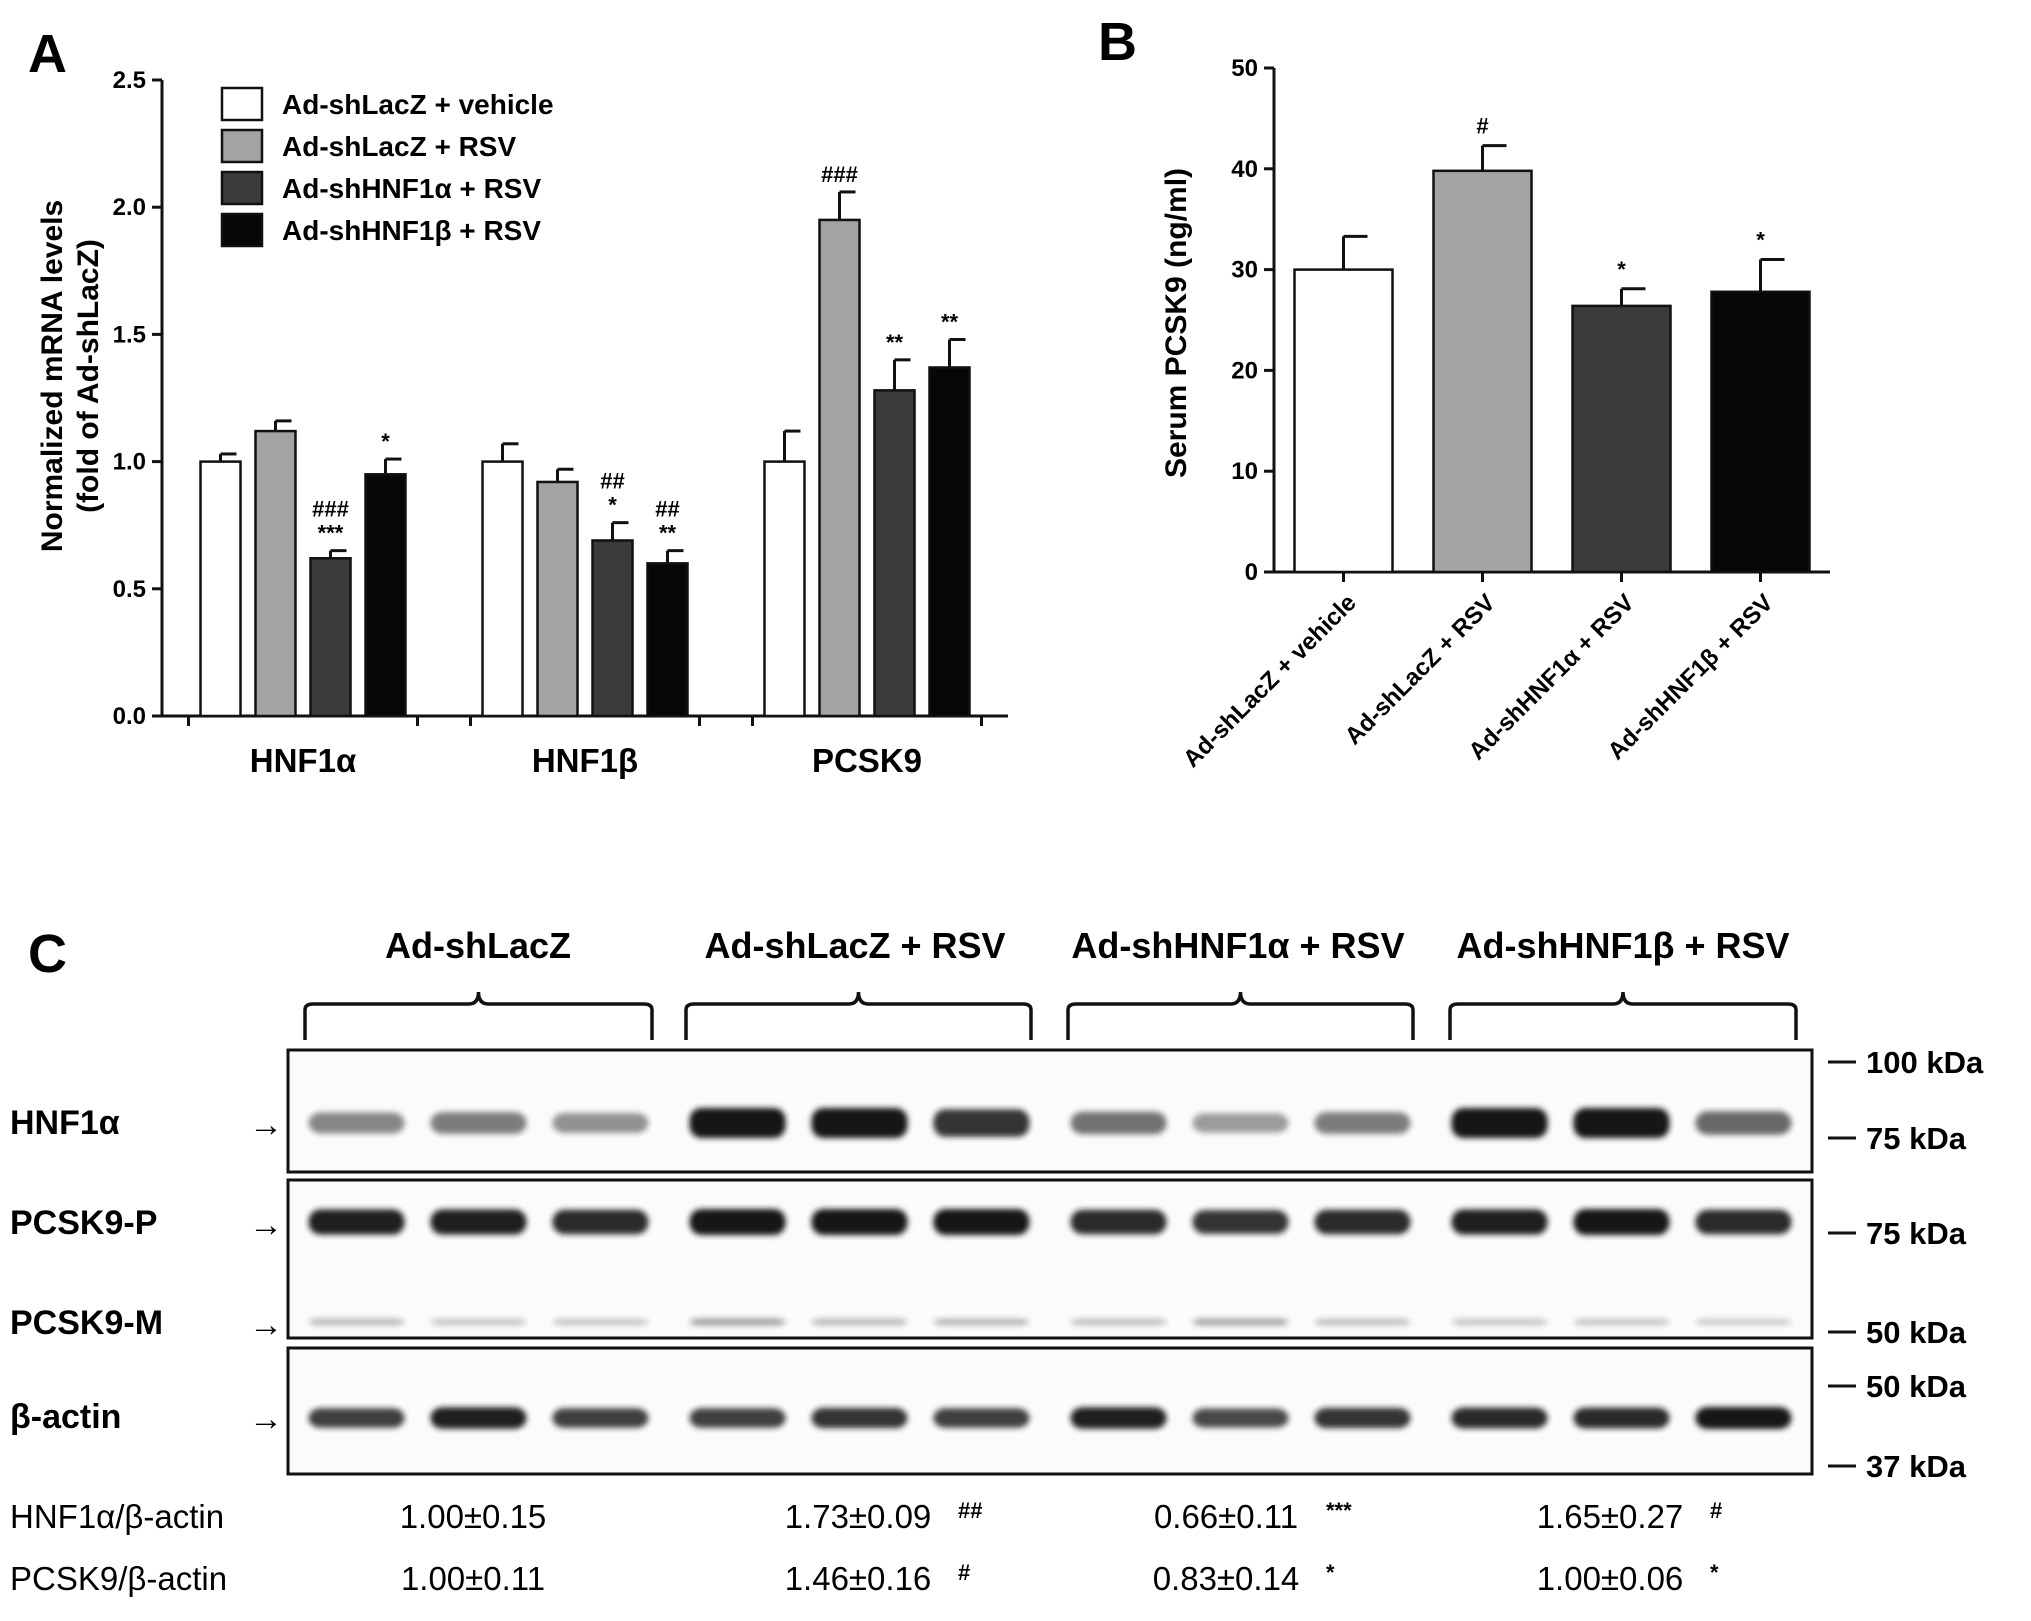 This screenshot has height=1621, width=2031. I want to click on blot-marker-label: 50 kDa, so click(1916, 1332).